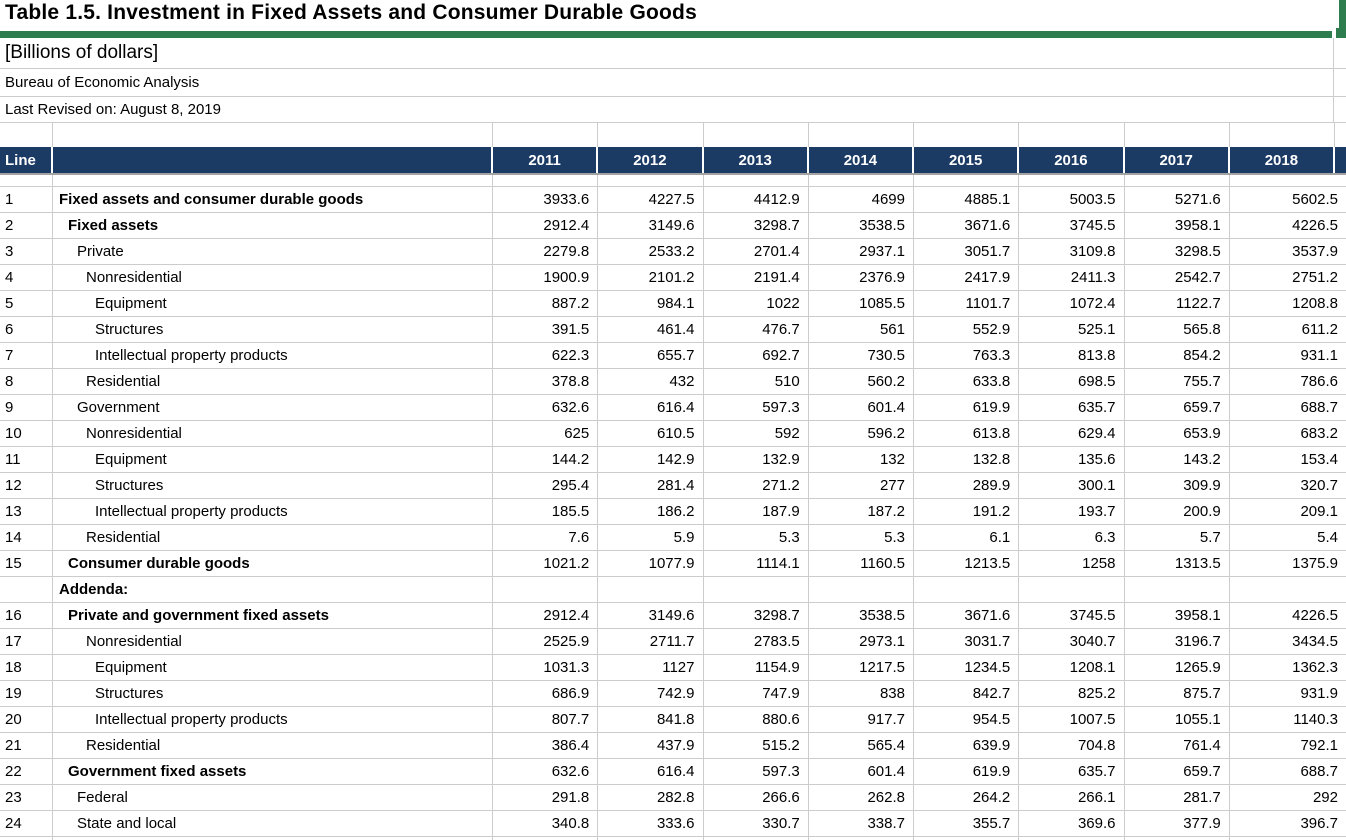 Image resolution: width=1346 pixels, height=840 pixels. Describe the element at coordinates (273, 823) in the screenshot. I see `row-label: State and local` at that location.